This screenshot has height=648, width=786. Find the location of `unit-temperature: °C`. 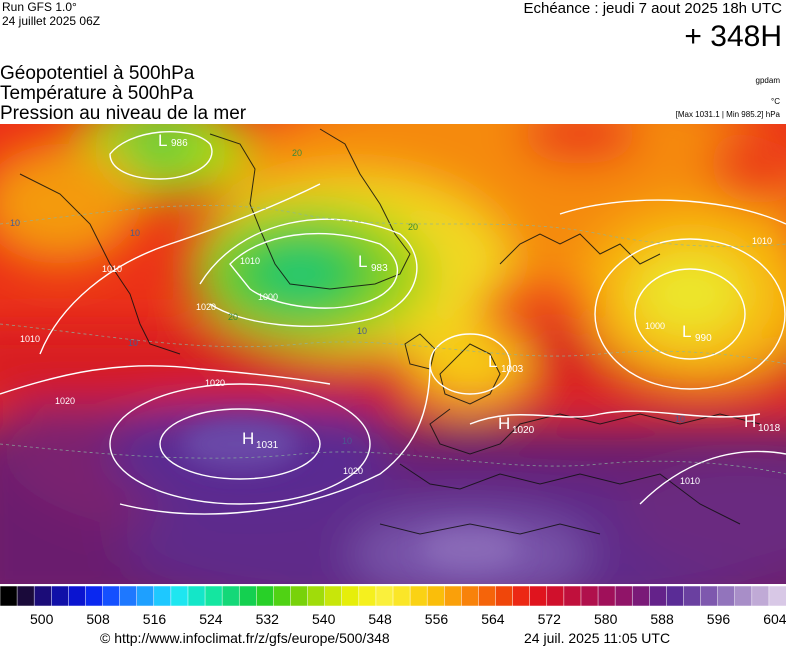

unit-temperature: °C is located at coordinates (775, 101).